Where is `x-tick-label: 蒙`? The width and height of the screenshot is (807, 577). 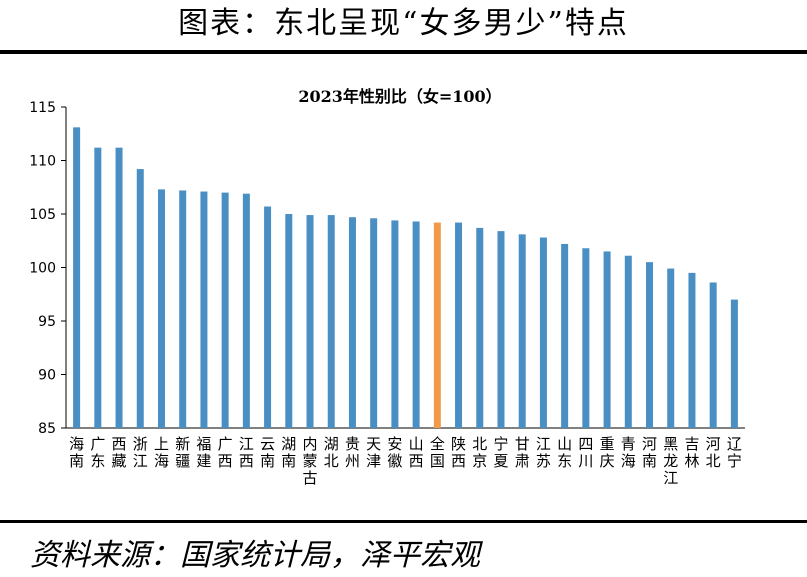
x-tick-label: 蒙 is located at coordinates (310, 461).